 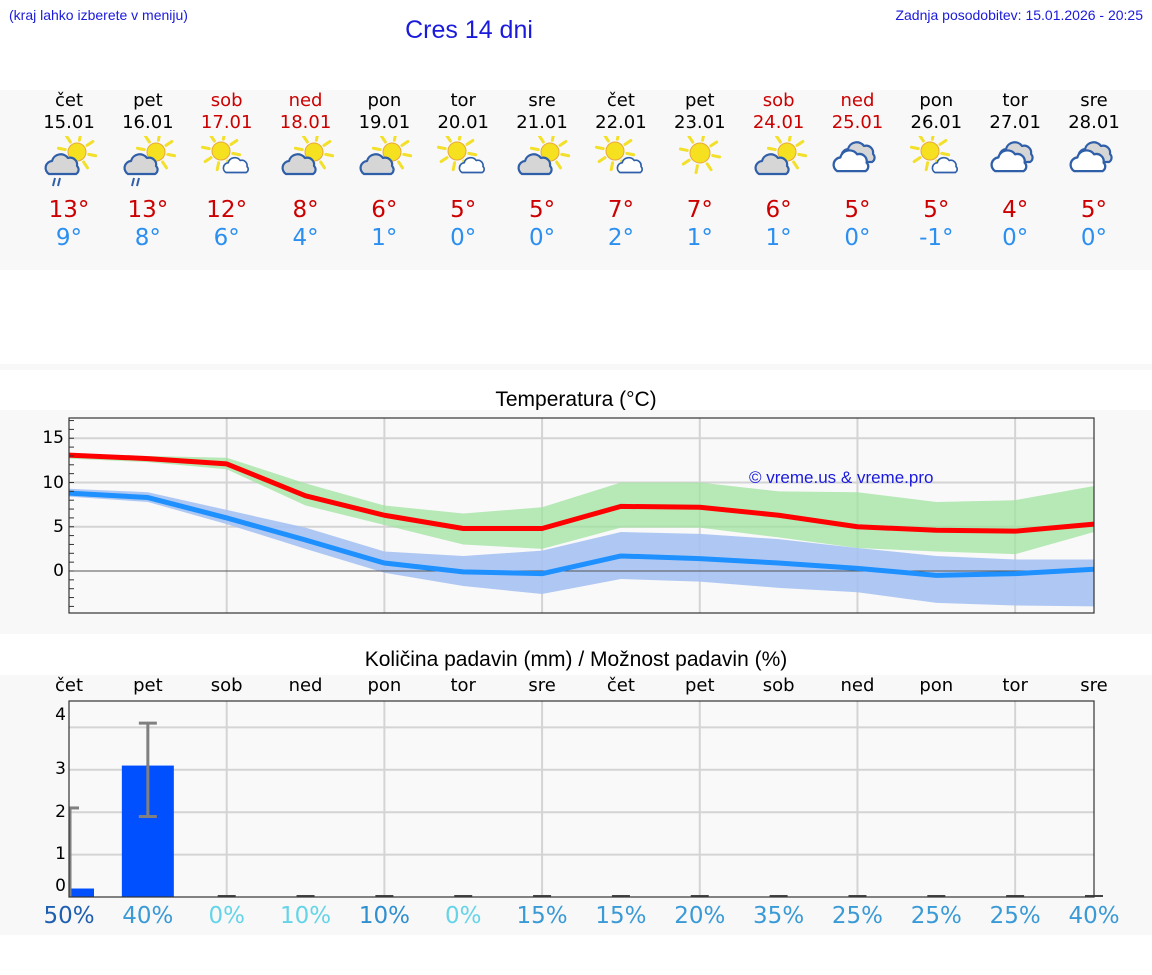 What do you see at coordinates (469, 30) in the screenshot?
I see `page-title: Cres 14 dni` at bounding box center [469, 30].